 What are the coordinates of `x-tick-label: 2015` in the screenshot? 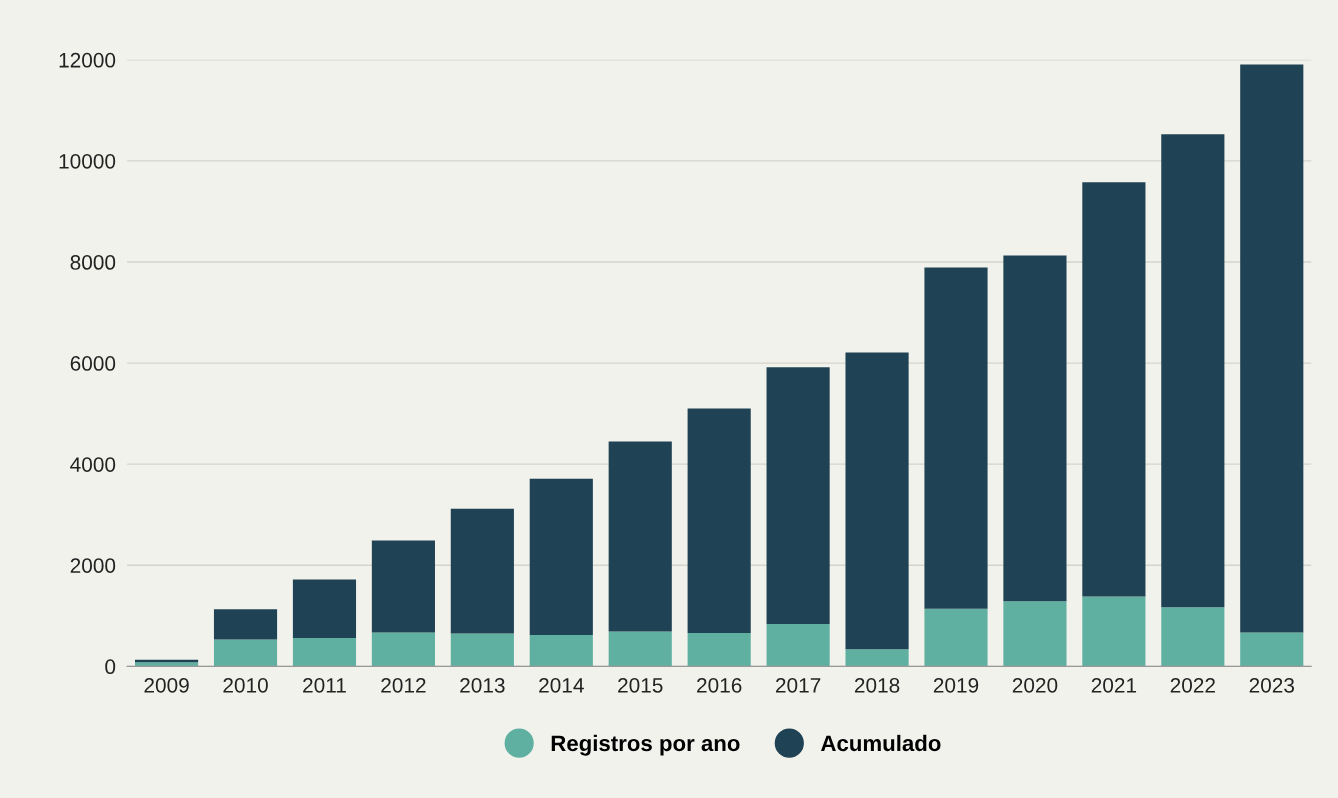 It's located at (640, 685).